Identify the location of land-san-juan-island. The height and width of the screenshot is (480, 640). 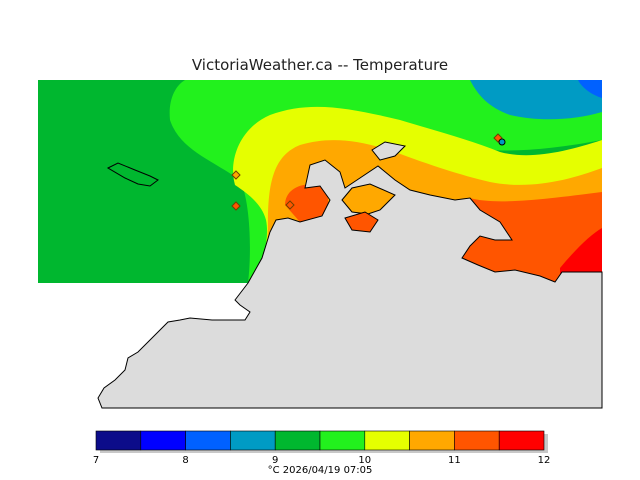
(361, 222).